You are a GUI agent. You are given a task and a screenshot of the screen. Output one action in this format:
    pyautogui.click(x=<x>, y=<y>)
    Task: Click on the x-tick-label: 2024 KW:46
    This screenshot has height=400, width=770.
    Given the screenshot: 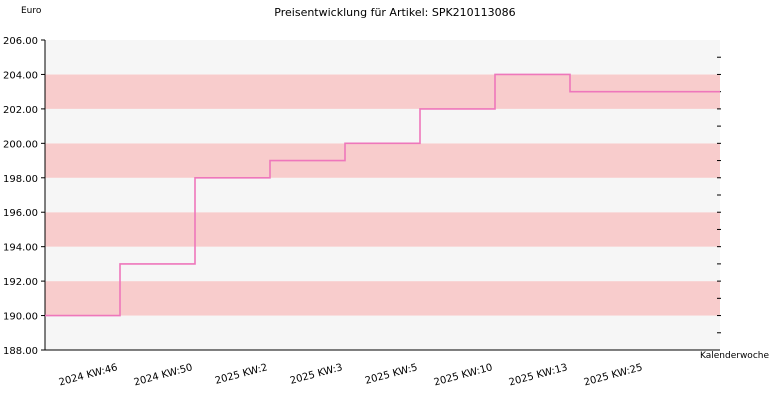 What is the action you would take?
    pyautogui.click(x=88, y=375)
    